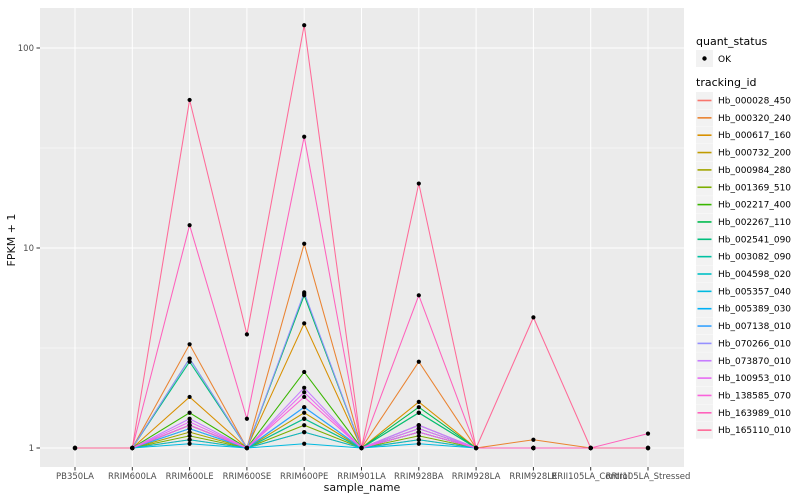 The image size is (800, 500). I want to click on y-axis-title: FPKM + 1, so click(11, 240).